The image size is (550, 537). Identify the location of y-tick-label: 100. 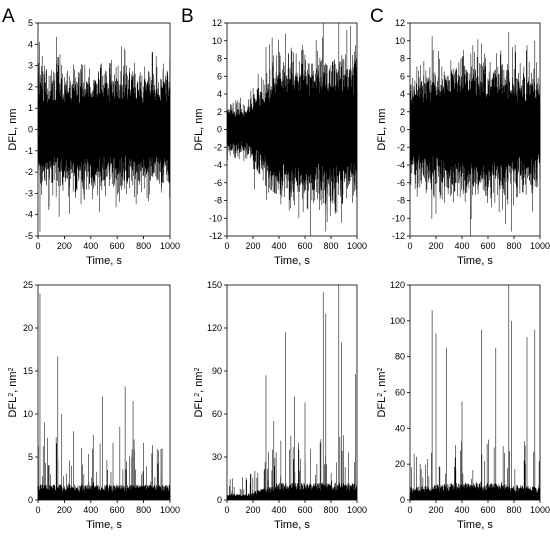
(397, 321).